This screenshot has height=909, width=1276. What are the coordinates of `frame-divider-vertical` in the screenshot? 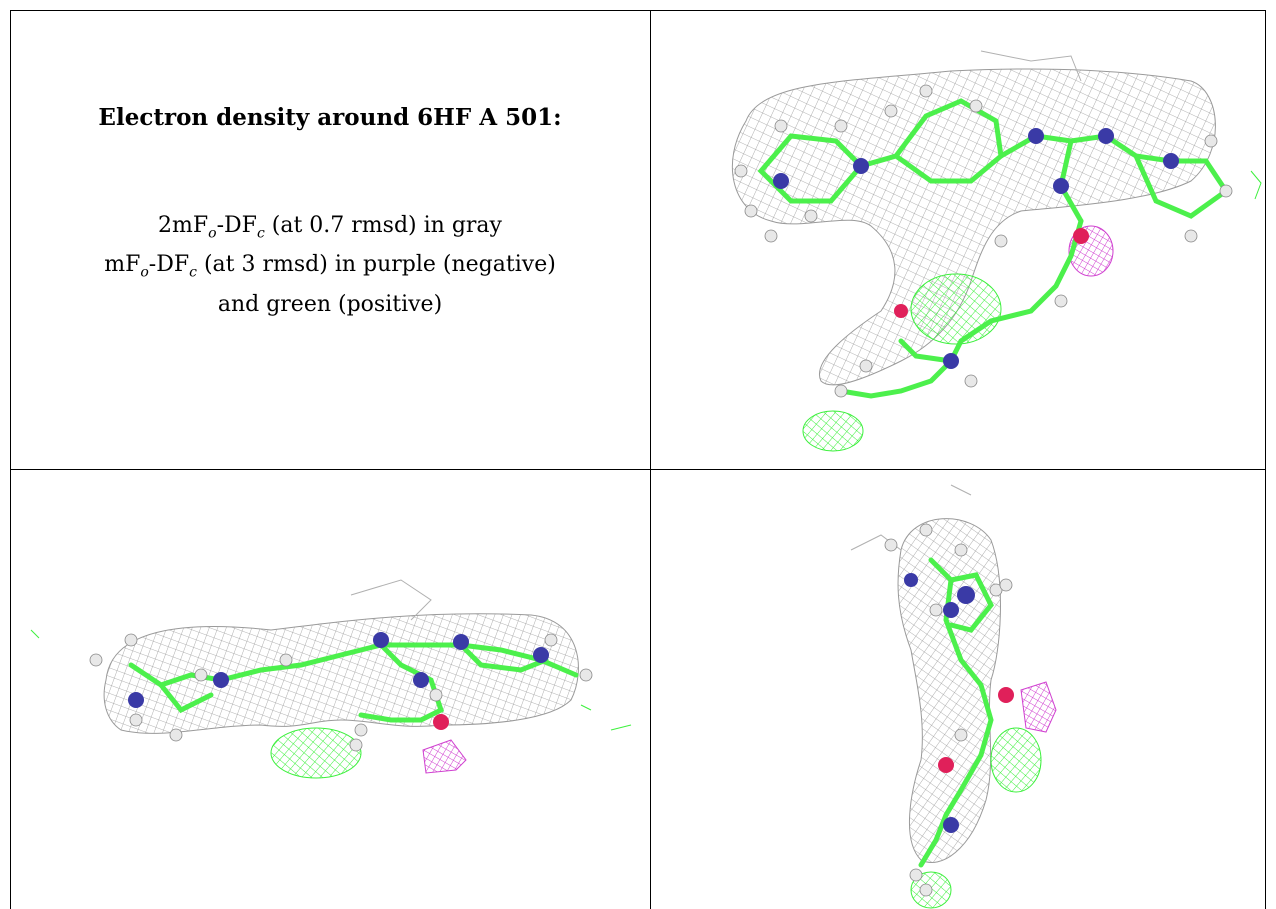 It's located at (650, 459).